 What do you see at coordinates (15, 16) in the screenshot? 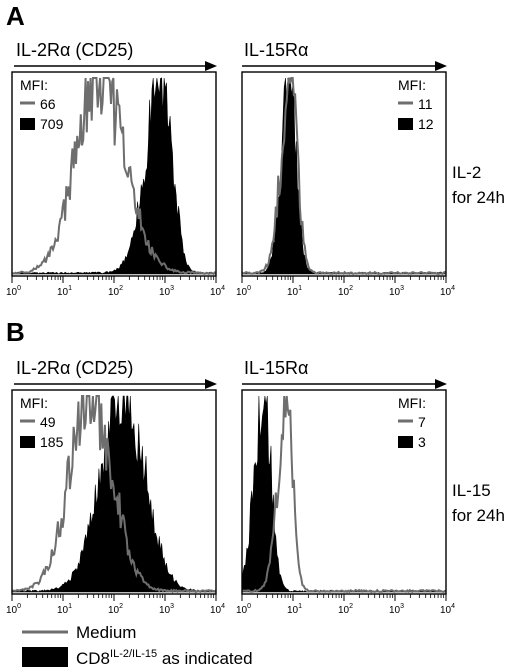
I see `panel-label-a: A` at bounding box center [15, 16].